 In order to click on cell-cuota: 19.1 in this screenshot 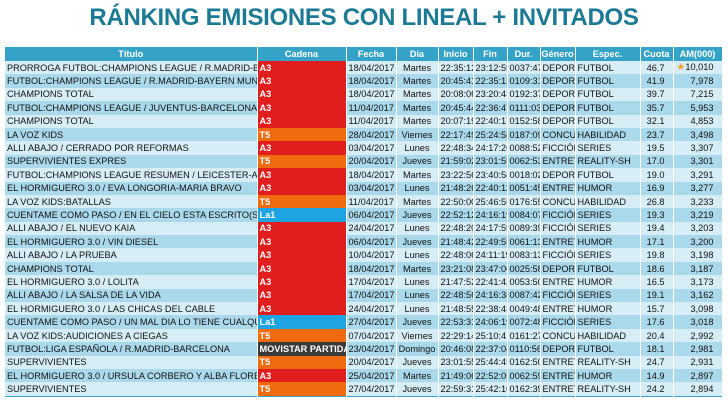, I will do `click(657, 295)`.